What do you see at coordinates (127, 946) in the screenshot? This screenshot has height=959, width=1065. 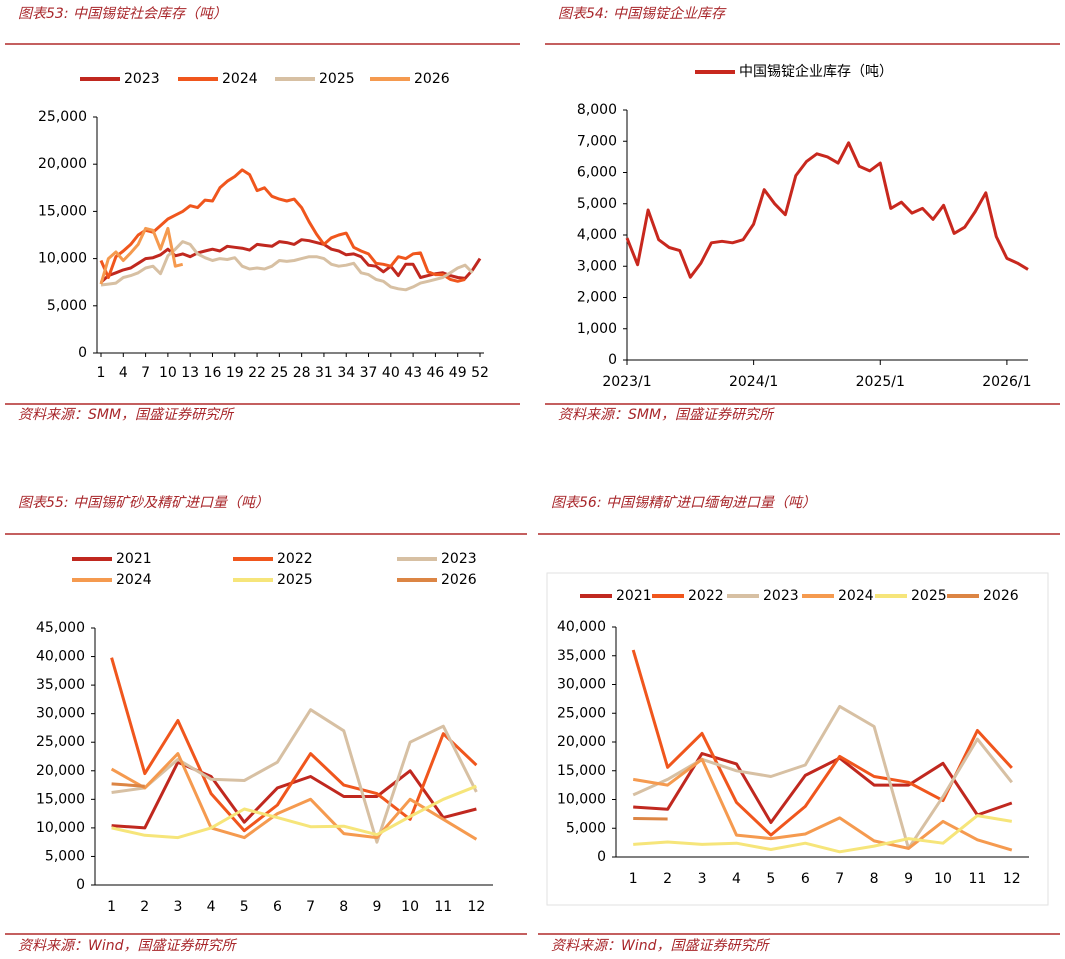 I see `source-note: 资料来源：Wind，国盛证券研究所` at bounding box center [127, 946].